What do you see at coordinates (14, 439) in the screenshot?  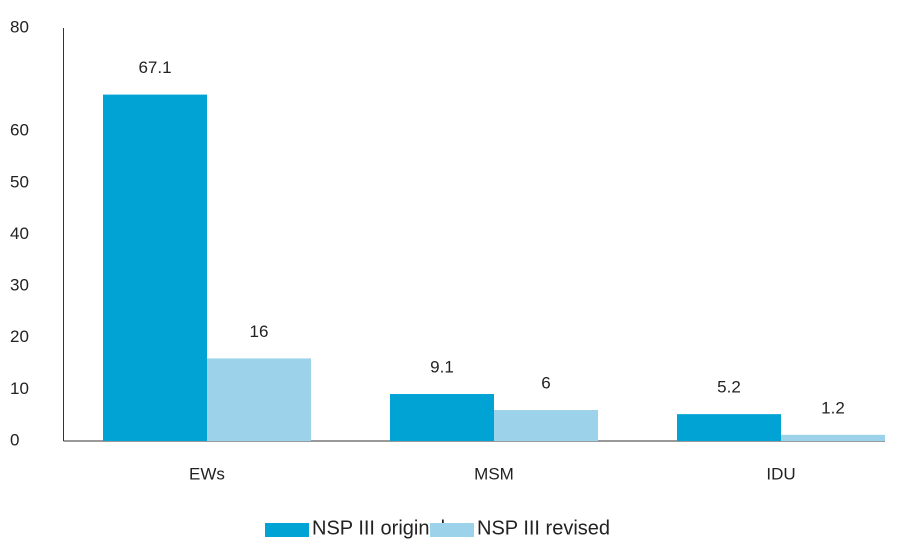 I see `y-tick-label: 0` at bounding box center [14, 439].